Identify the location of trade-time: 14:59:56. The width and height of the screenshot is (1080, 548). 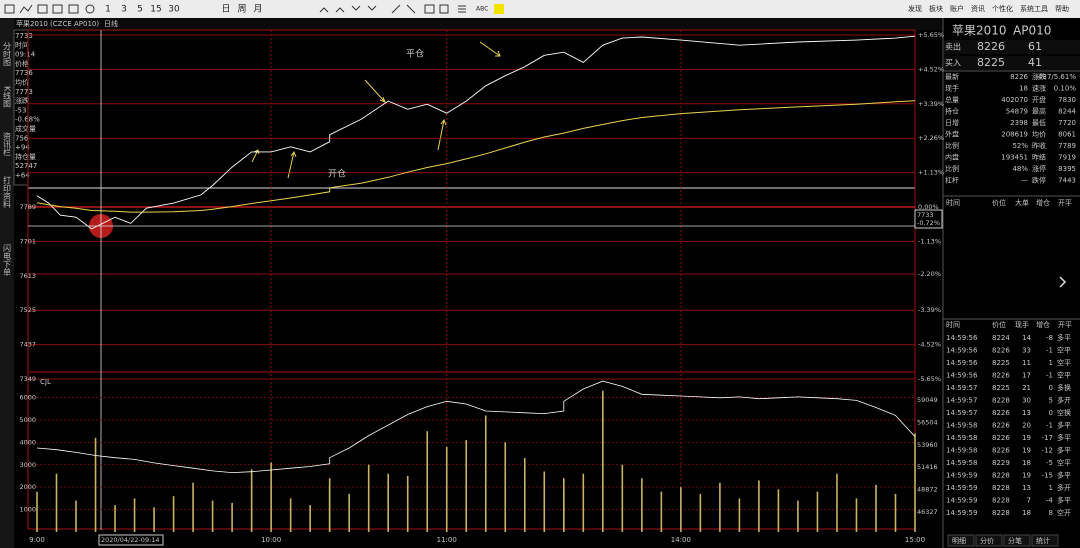
(962, 363).